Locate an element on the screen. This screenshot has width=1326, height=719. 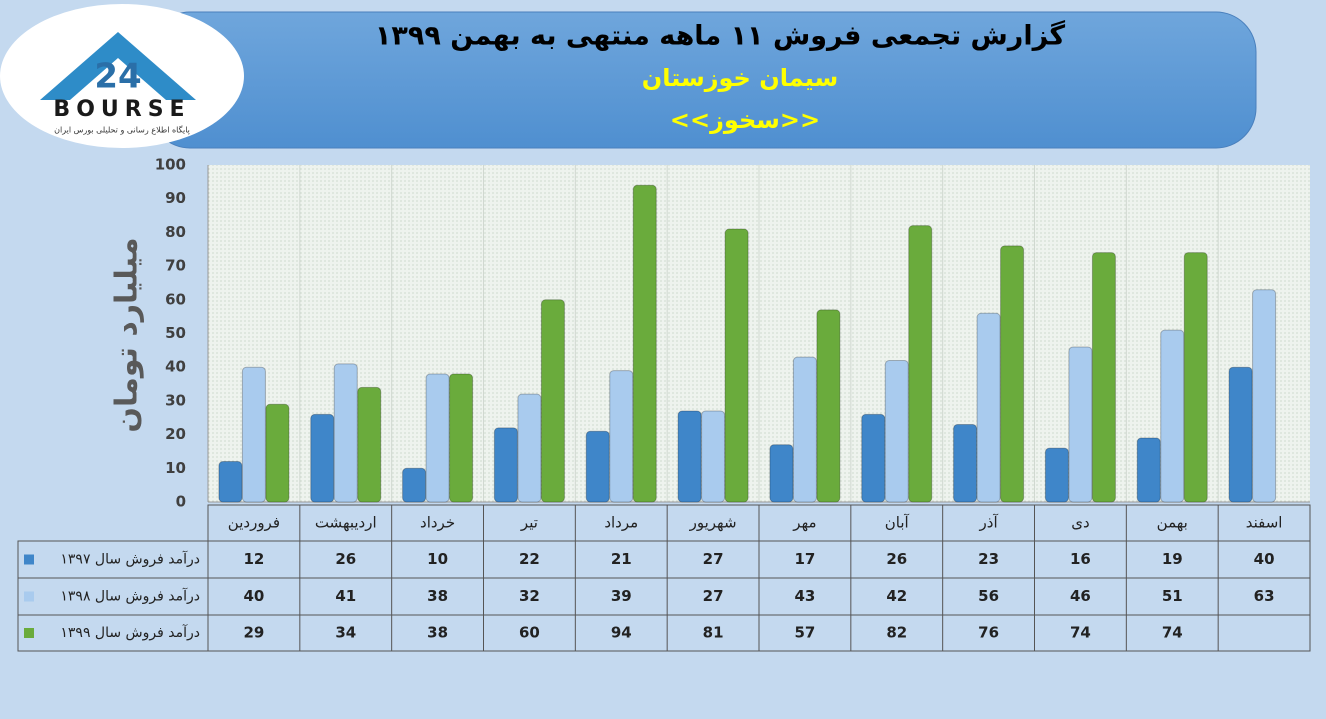
table-value: 46 is located at coordinates (1080, 596).